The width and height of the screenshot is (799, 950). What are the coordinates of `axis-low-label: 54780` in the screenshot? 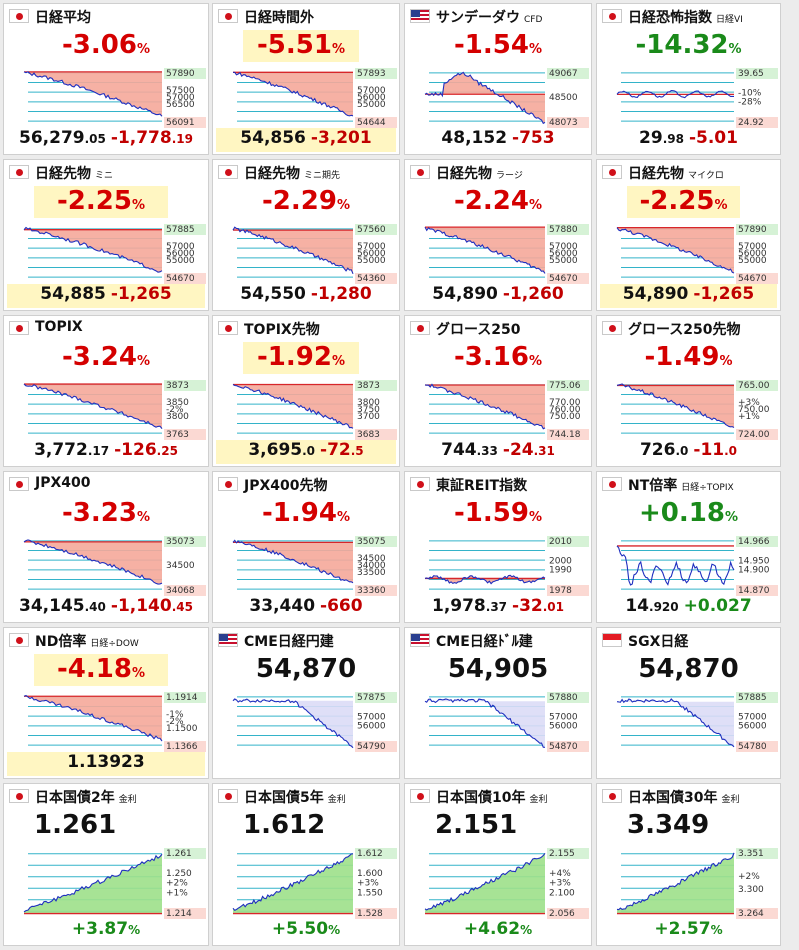 It's located at (752, 747).